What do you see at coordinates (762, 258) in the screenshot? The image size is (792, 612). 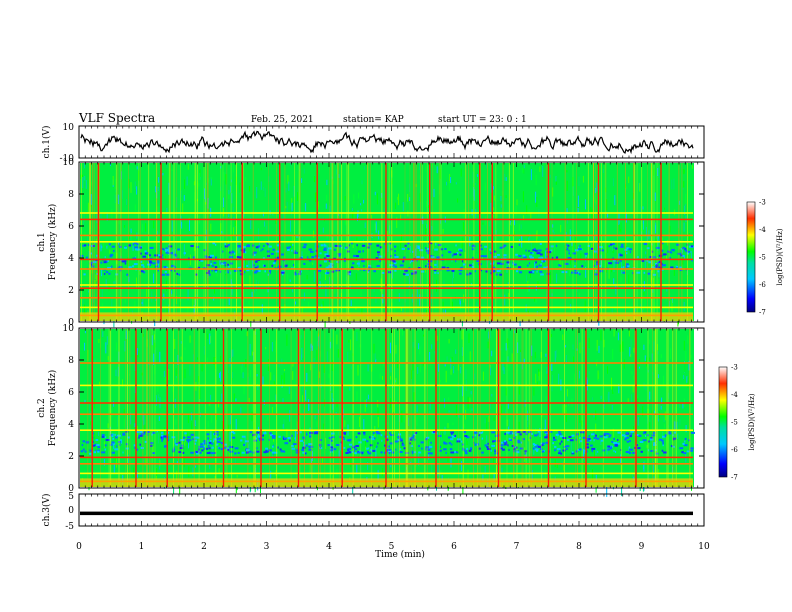 I see `colorbar-tick-label: -5` at bounding box center [762, 258].